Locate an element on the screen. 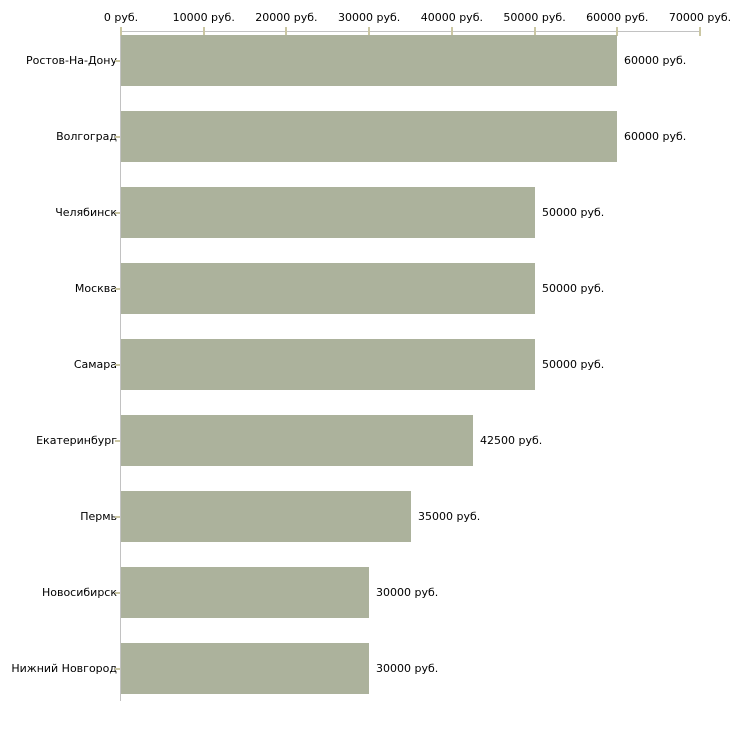 This screenshot has width=730, height=730. x-axis-tick-label: 70000 руб. is located at coordinates (699, 17).